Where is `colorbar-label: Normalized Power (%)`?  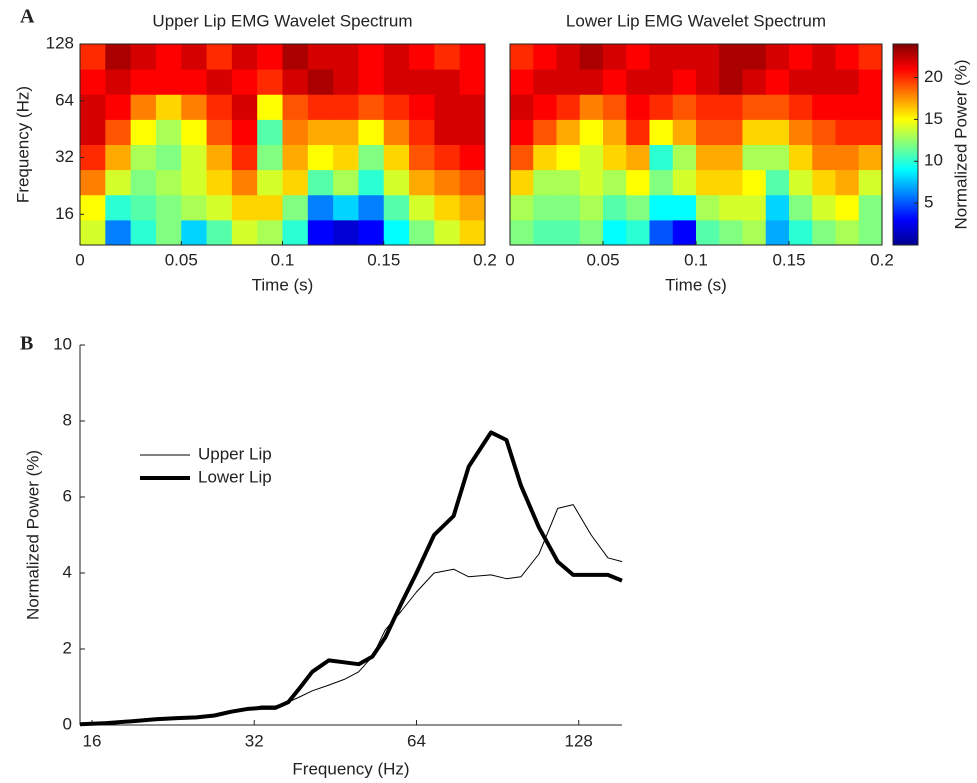
colorbar-label: Normalized Power (%) is located at coordinates (960, 144).